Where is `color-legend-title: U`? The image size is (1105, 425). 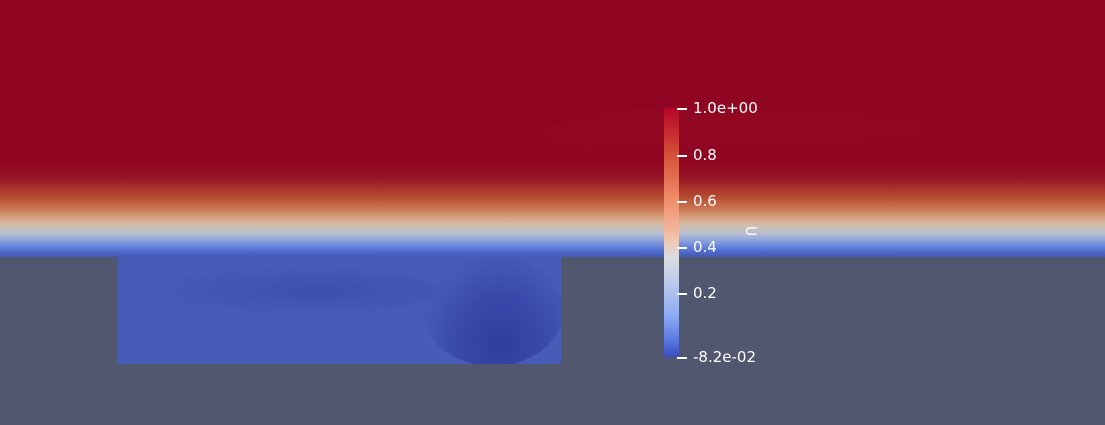 color-legend-title: U is located at coordinates (750, 231).